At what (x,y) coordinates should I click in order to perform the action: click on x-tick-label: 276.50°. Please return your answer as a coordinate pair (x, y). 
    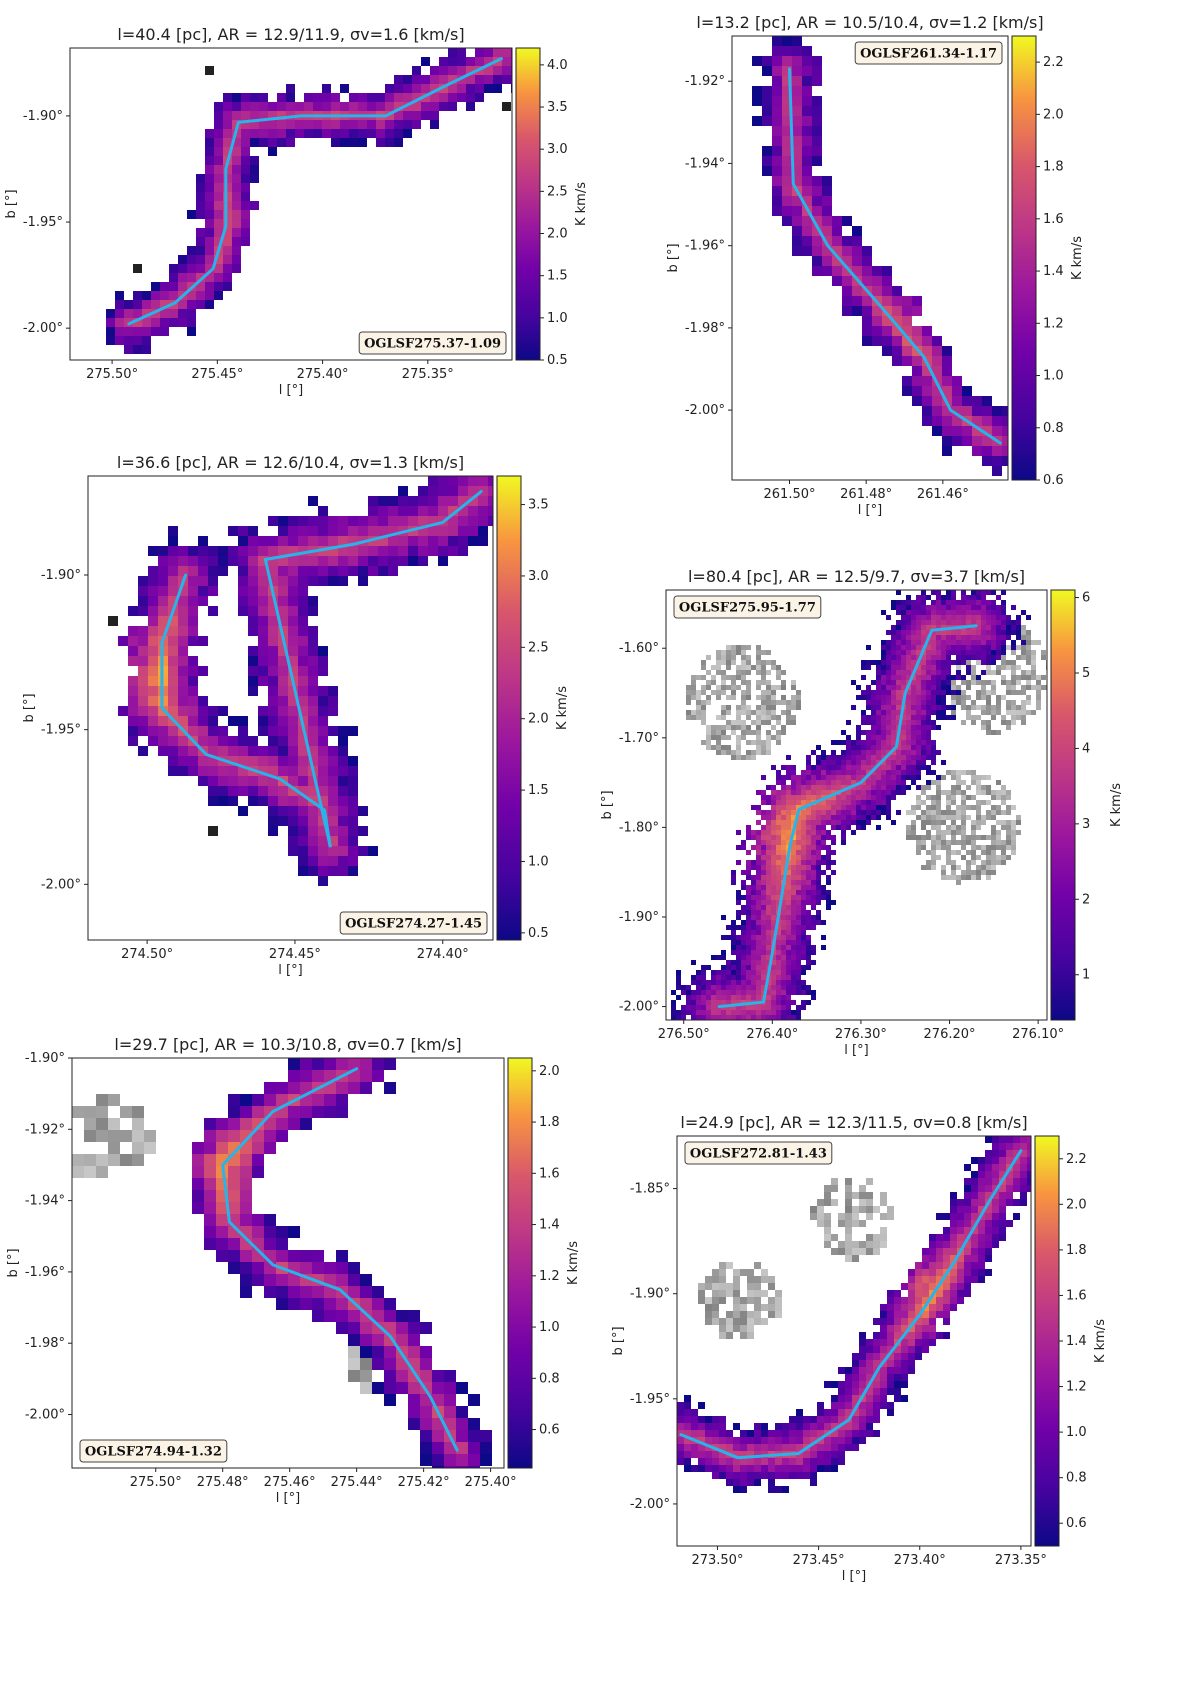
    Looking at the image, I should click on (684, 1034).